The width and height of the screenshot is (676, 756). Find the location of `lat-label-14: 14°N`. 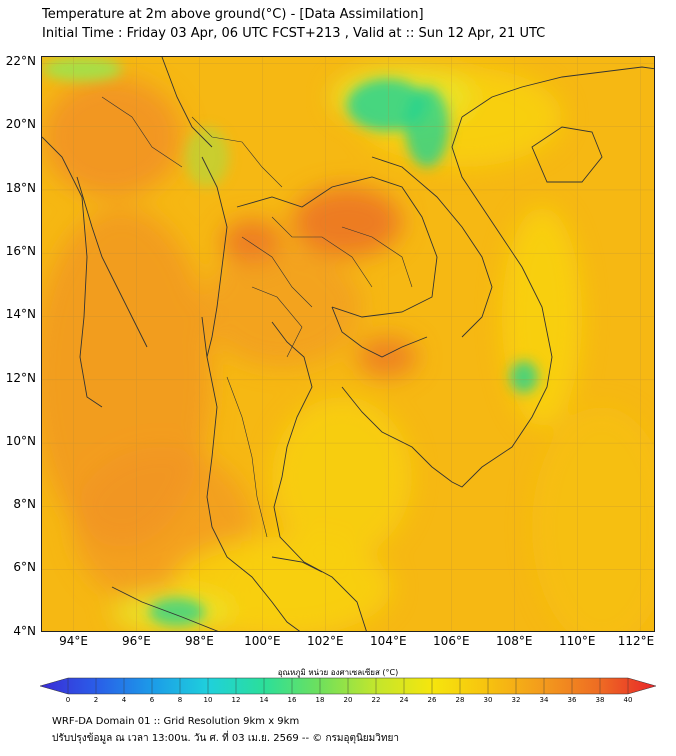

lat-label-14: 14°N is located at coordinates (20, 314).